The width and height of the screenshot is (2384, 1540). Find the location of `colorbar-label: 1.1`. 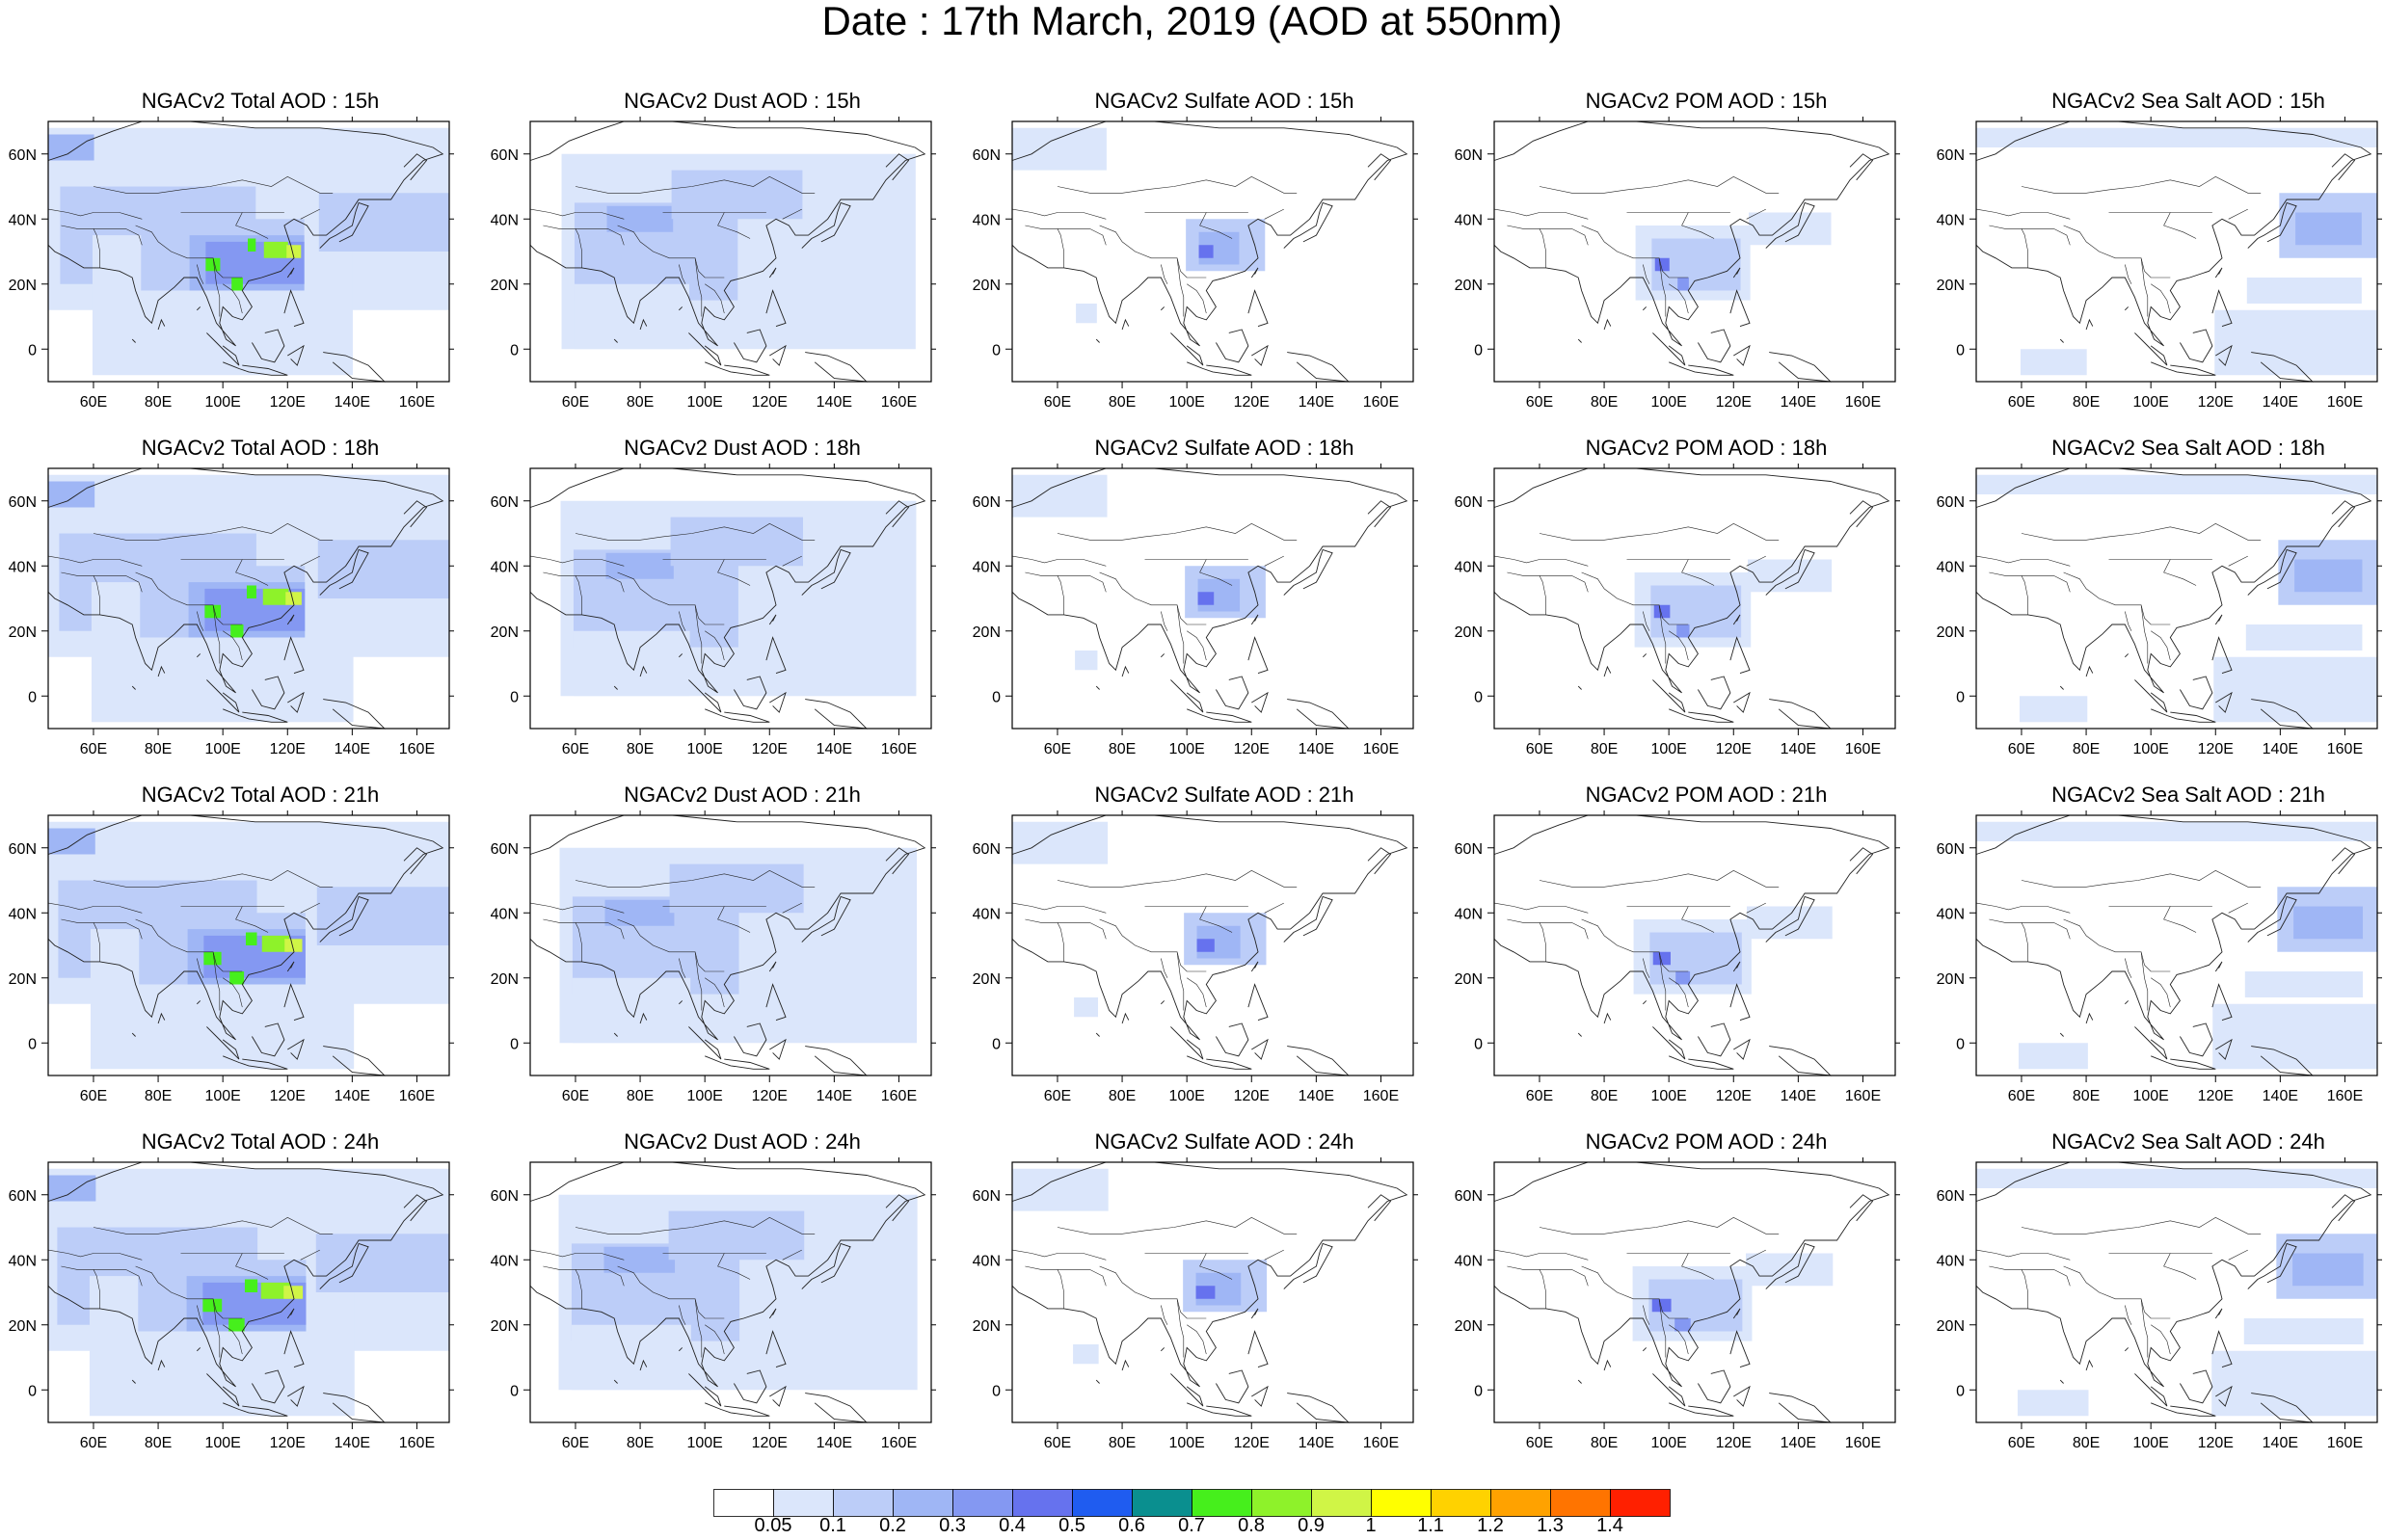

colorbar-label: 1.1 is located at coordinates (1430, 1525).